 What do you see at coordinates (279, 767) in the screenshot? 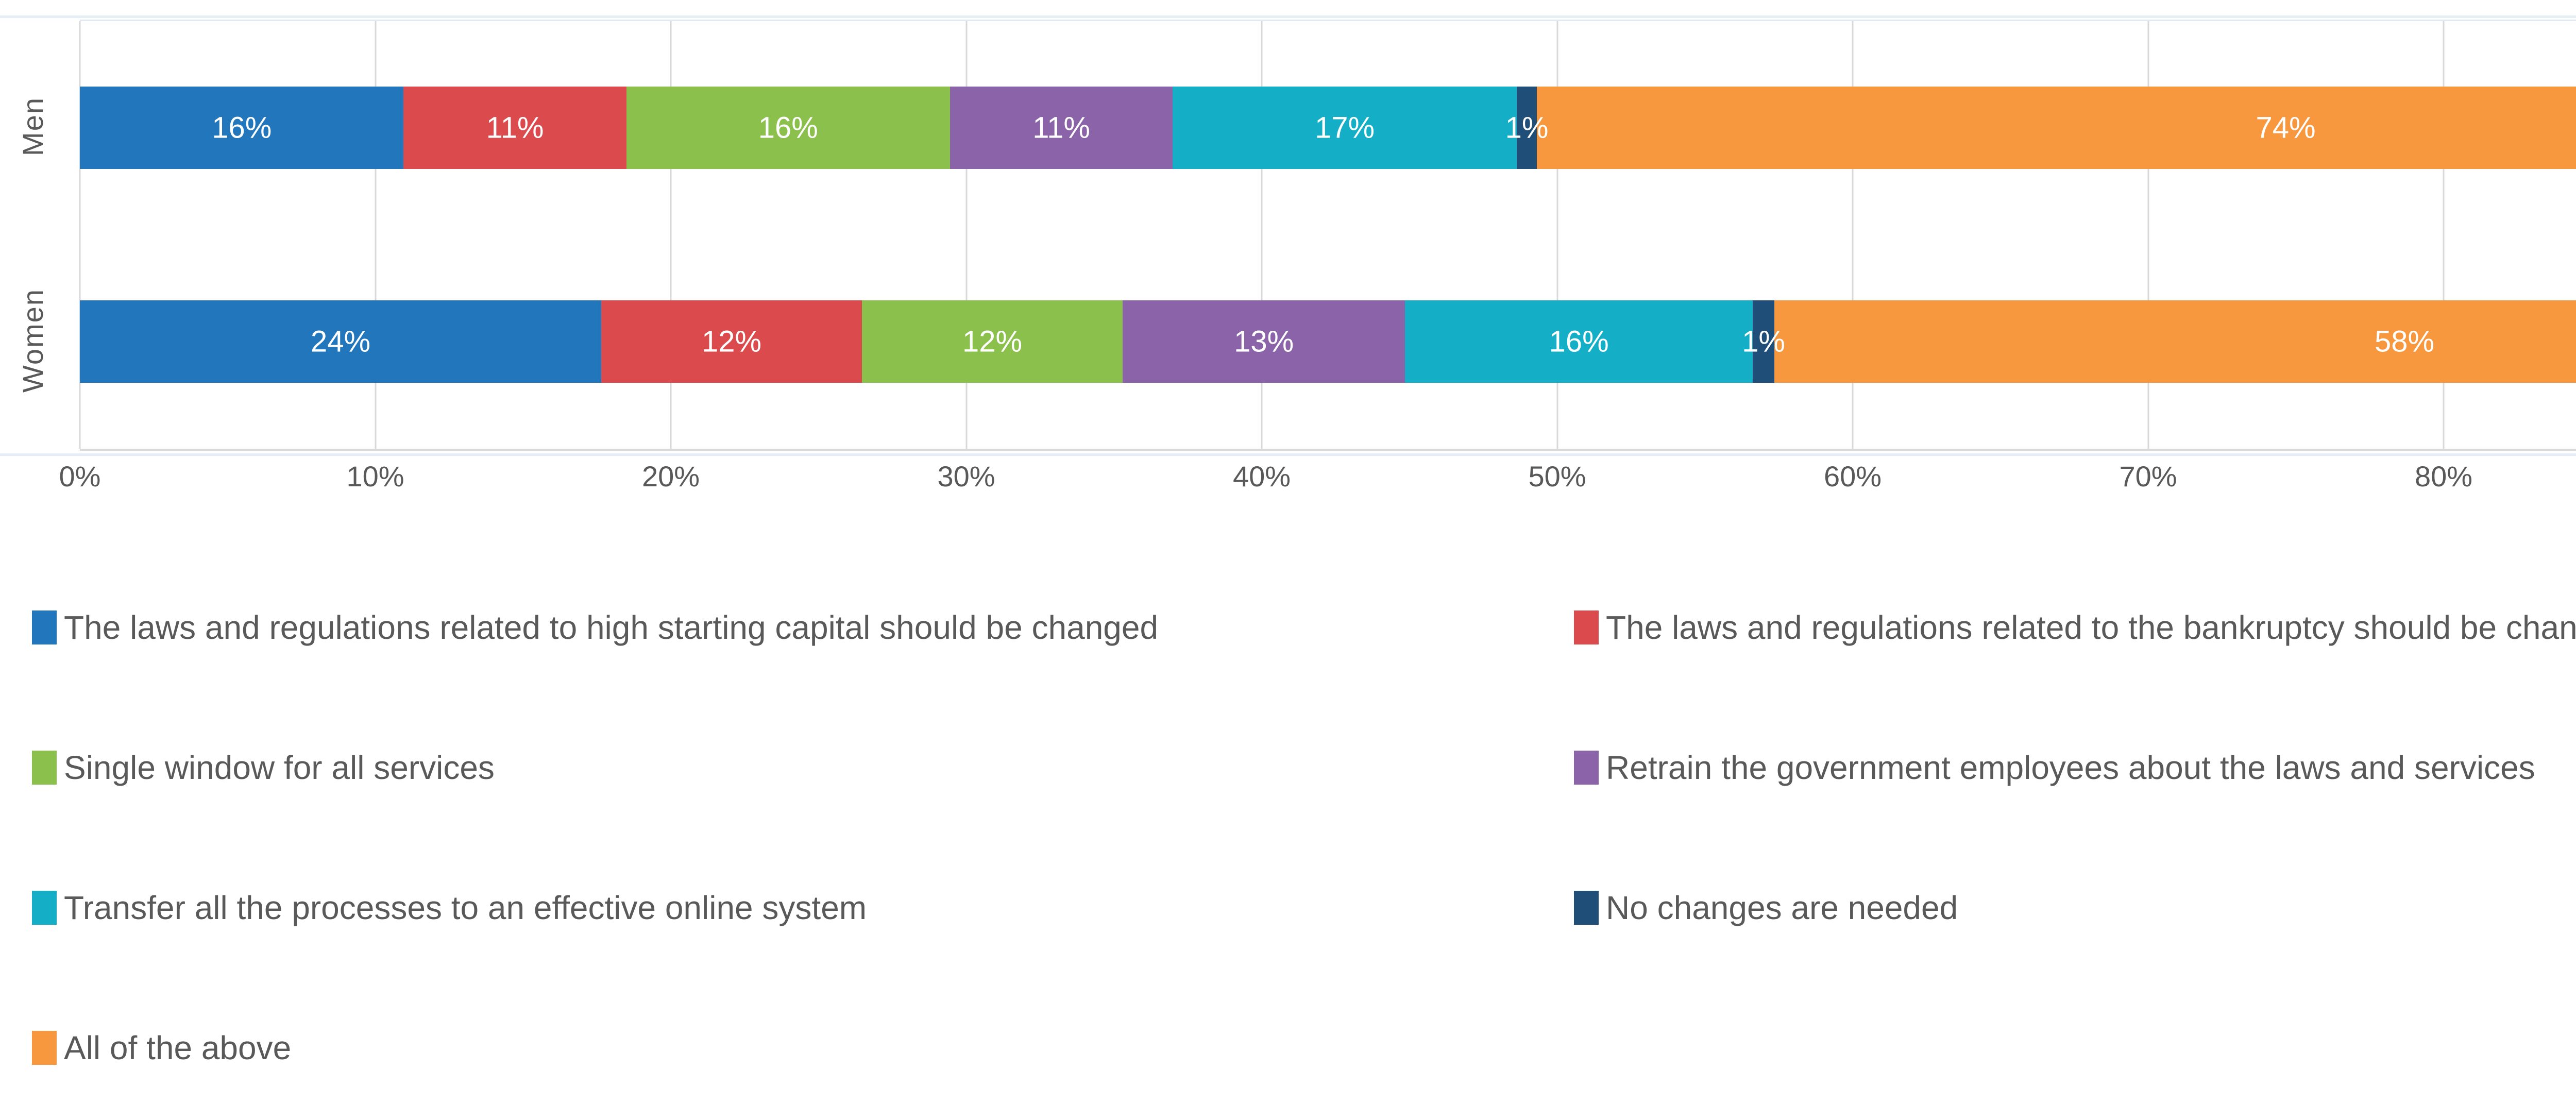
I see `legend-label: Single window for all services` at bounding box center [279, 767].